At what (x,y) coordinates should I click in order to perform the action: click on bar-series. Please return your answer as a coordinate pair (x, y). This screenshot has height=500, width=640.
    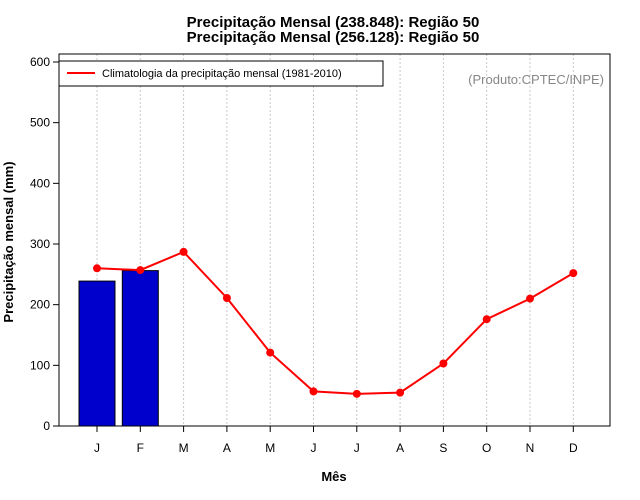
    Looking at the image, I should click on (118, 348).